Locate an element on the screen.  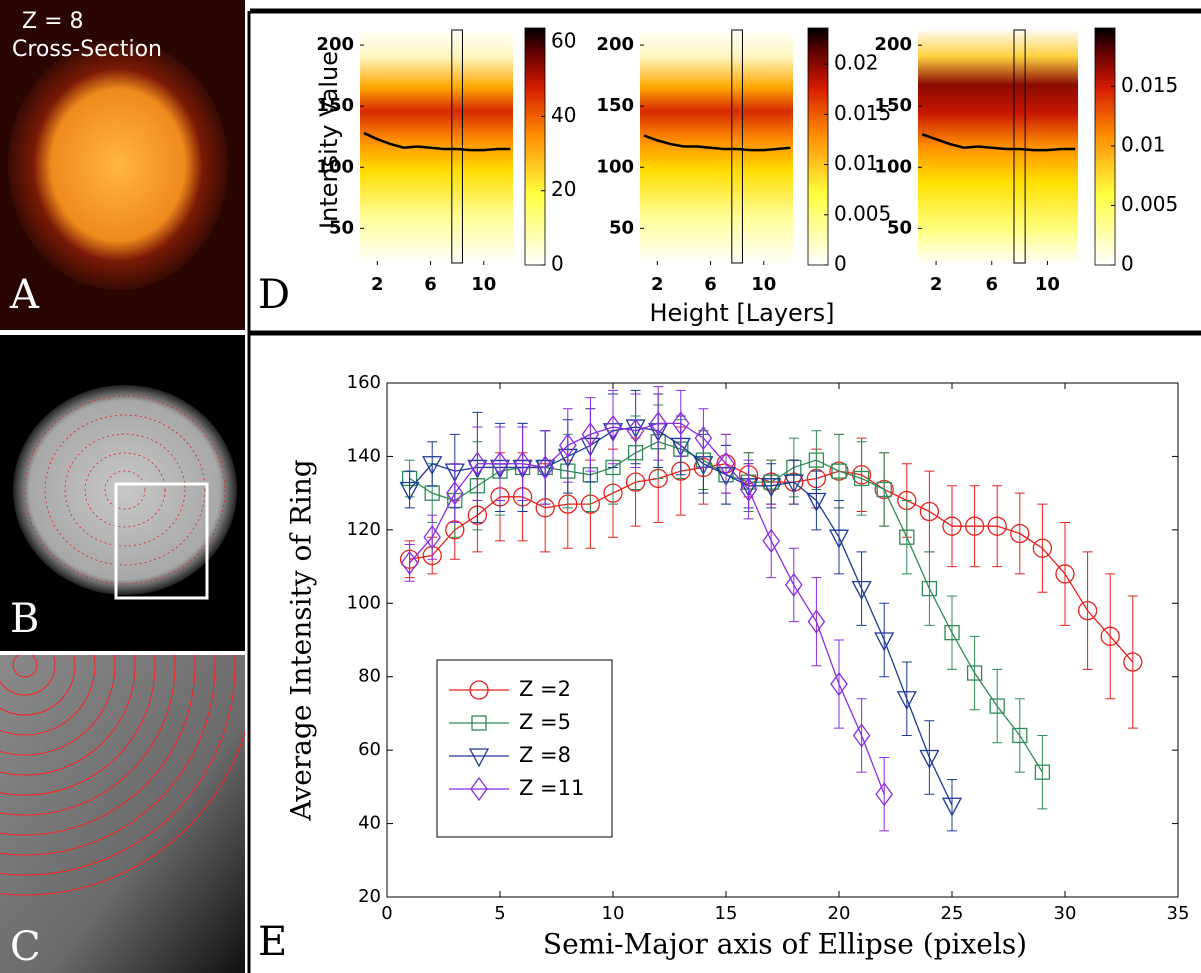
cell-ellipse is located at coordinates (125, 490).